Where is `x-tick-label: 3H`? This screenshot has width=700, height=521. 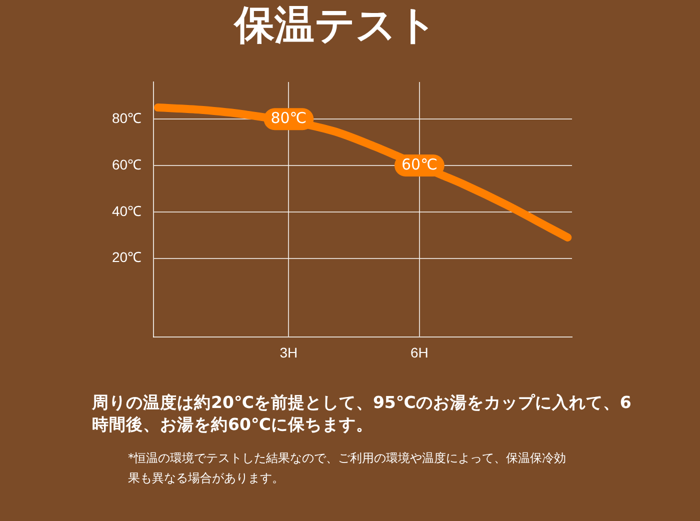
x-tick-label: 3H is located at coordinates (289, 352).